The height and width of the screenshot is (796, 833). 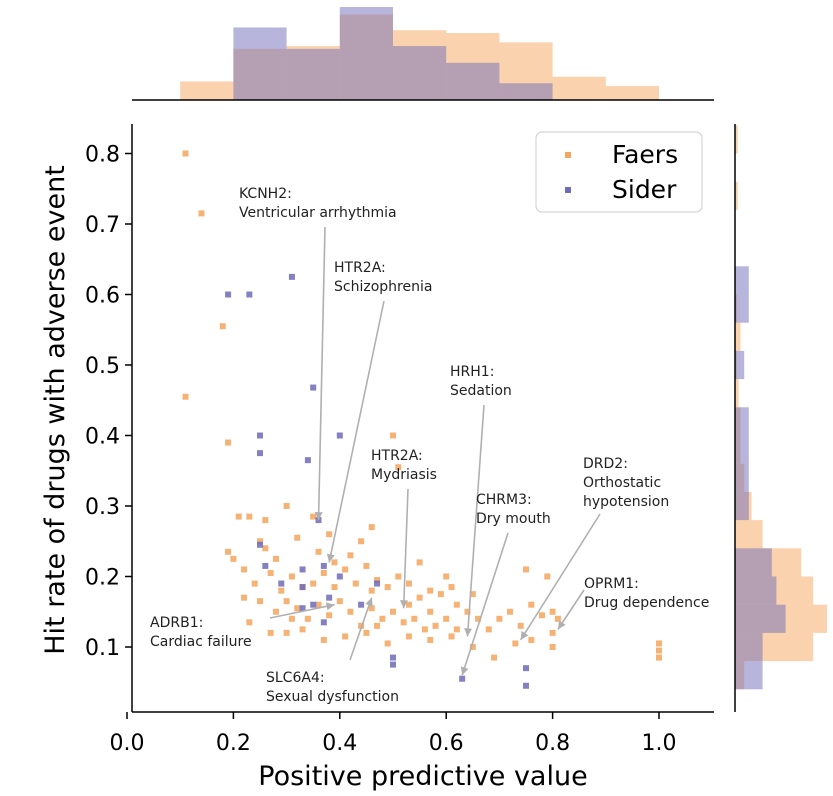 What do you see at coordinates (568, 190) in the screenshot?
I see `legend-marker-sider` at bounding box center [568, 190].